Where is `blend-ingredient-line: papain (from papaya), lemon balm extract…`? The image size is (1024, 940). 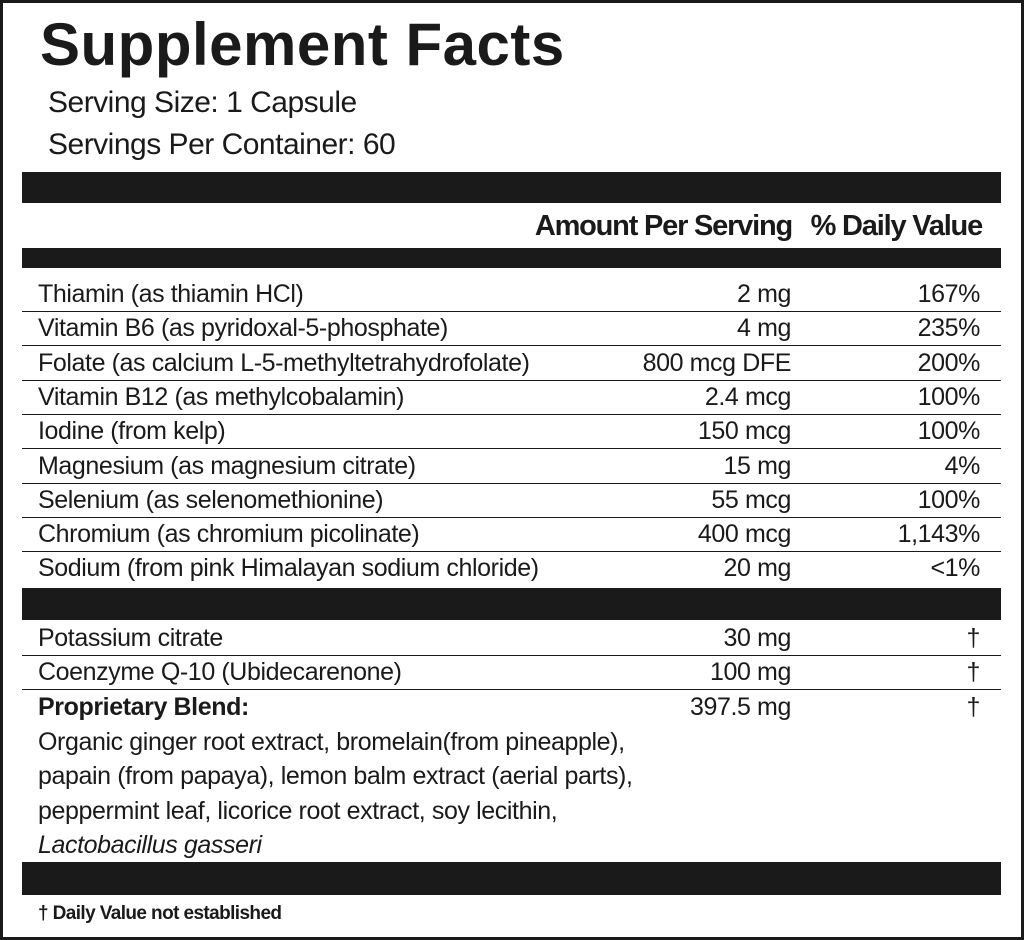 blend-ingredient-line: papain (from papaya), lemon balm extract… is located at coordinates (335, 776).